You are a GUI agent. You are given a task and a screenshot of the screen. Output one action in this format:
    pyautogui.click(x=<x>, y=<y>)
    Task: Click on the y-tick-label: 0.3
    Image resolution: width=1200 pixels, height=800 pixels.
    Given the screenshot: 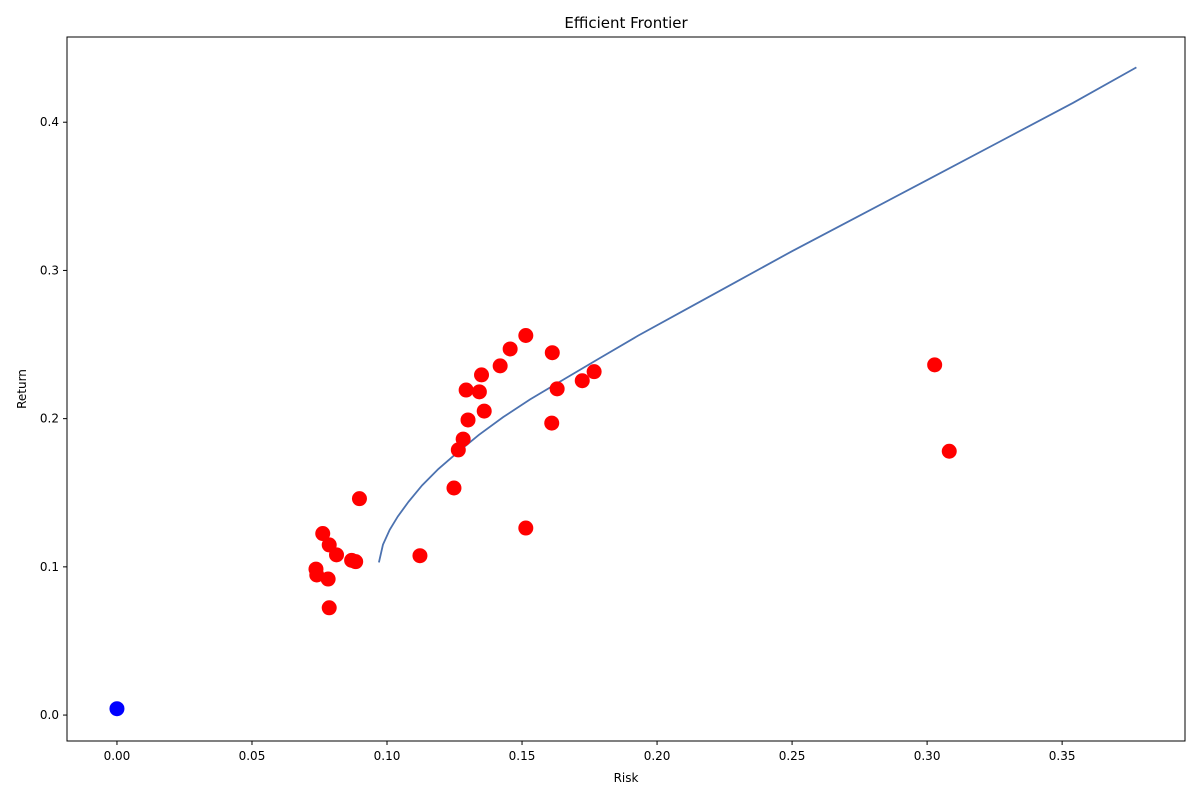 What is the action you would take?
    pyautogui.click(x=49, y=270)
    